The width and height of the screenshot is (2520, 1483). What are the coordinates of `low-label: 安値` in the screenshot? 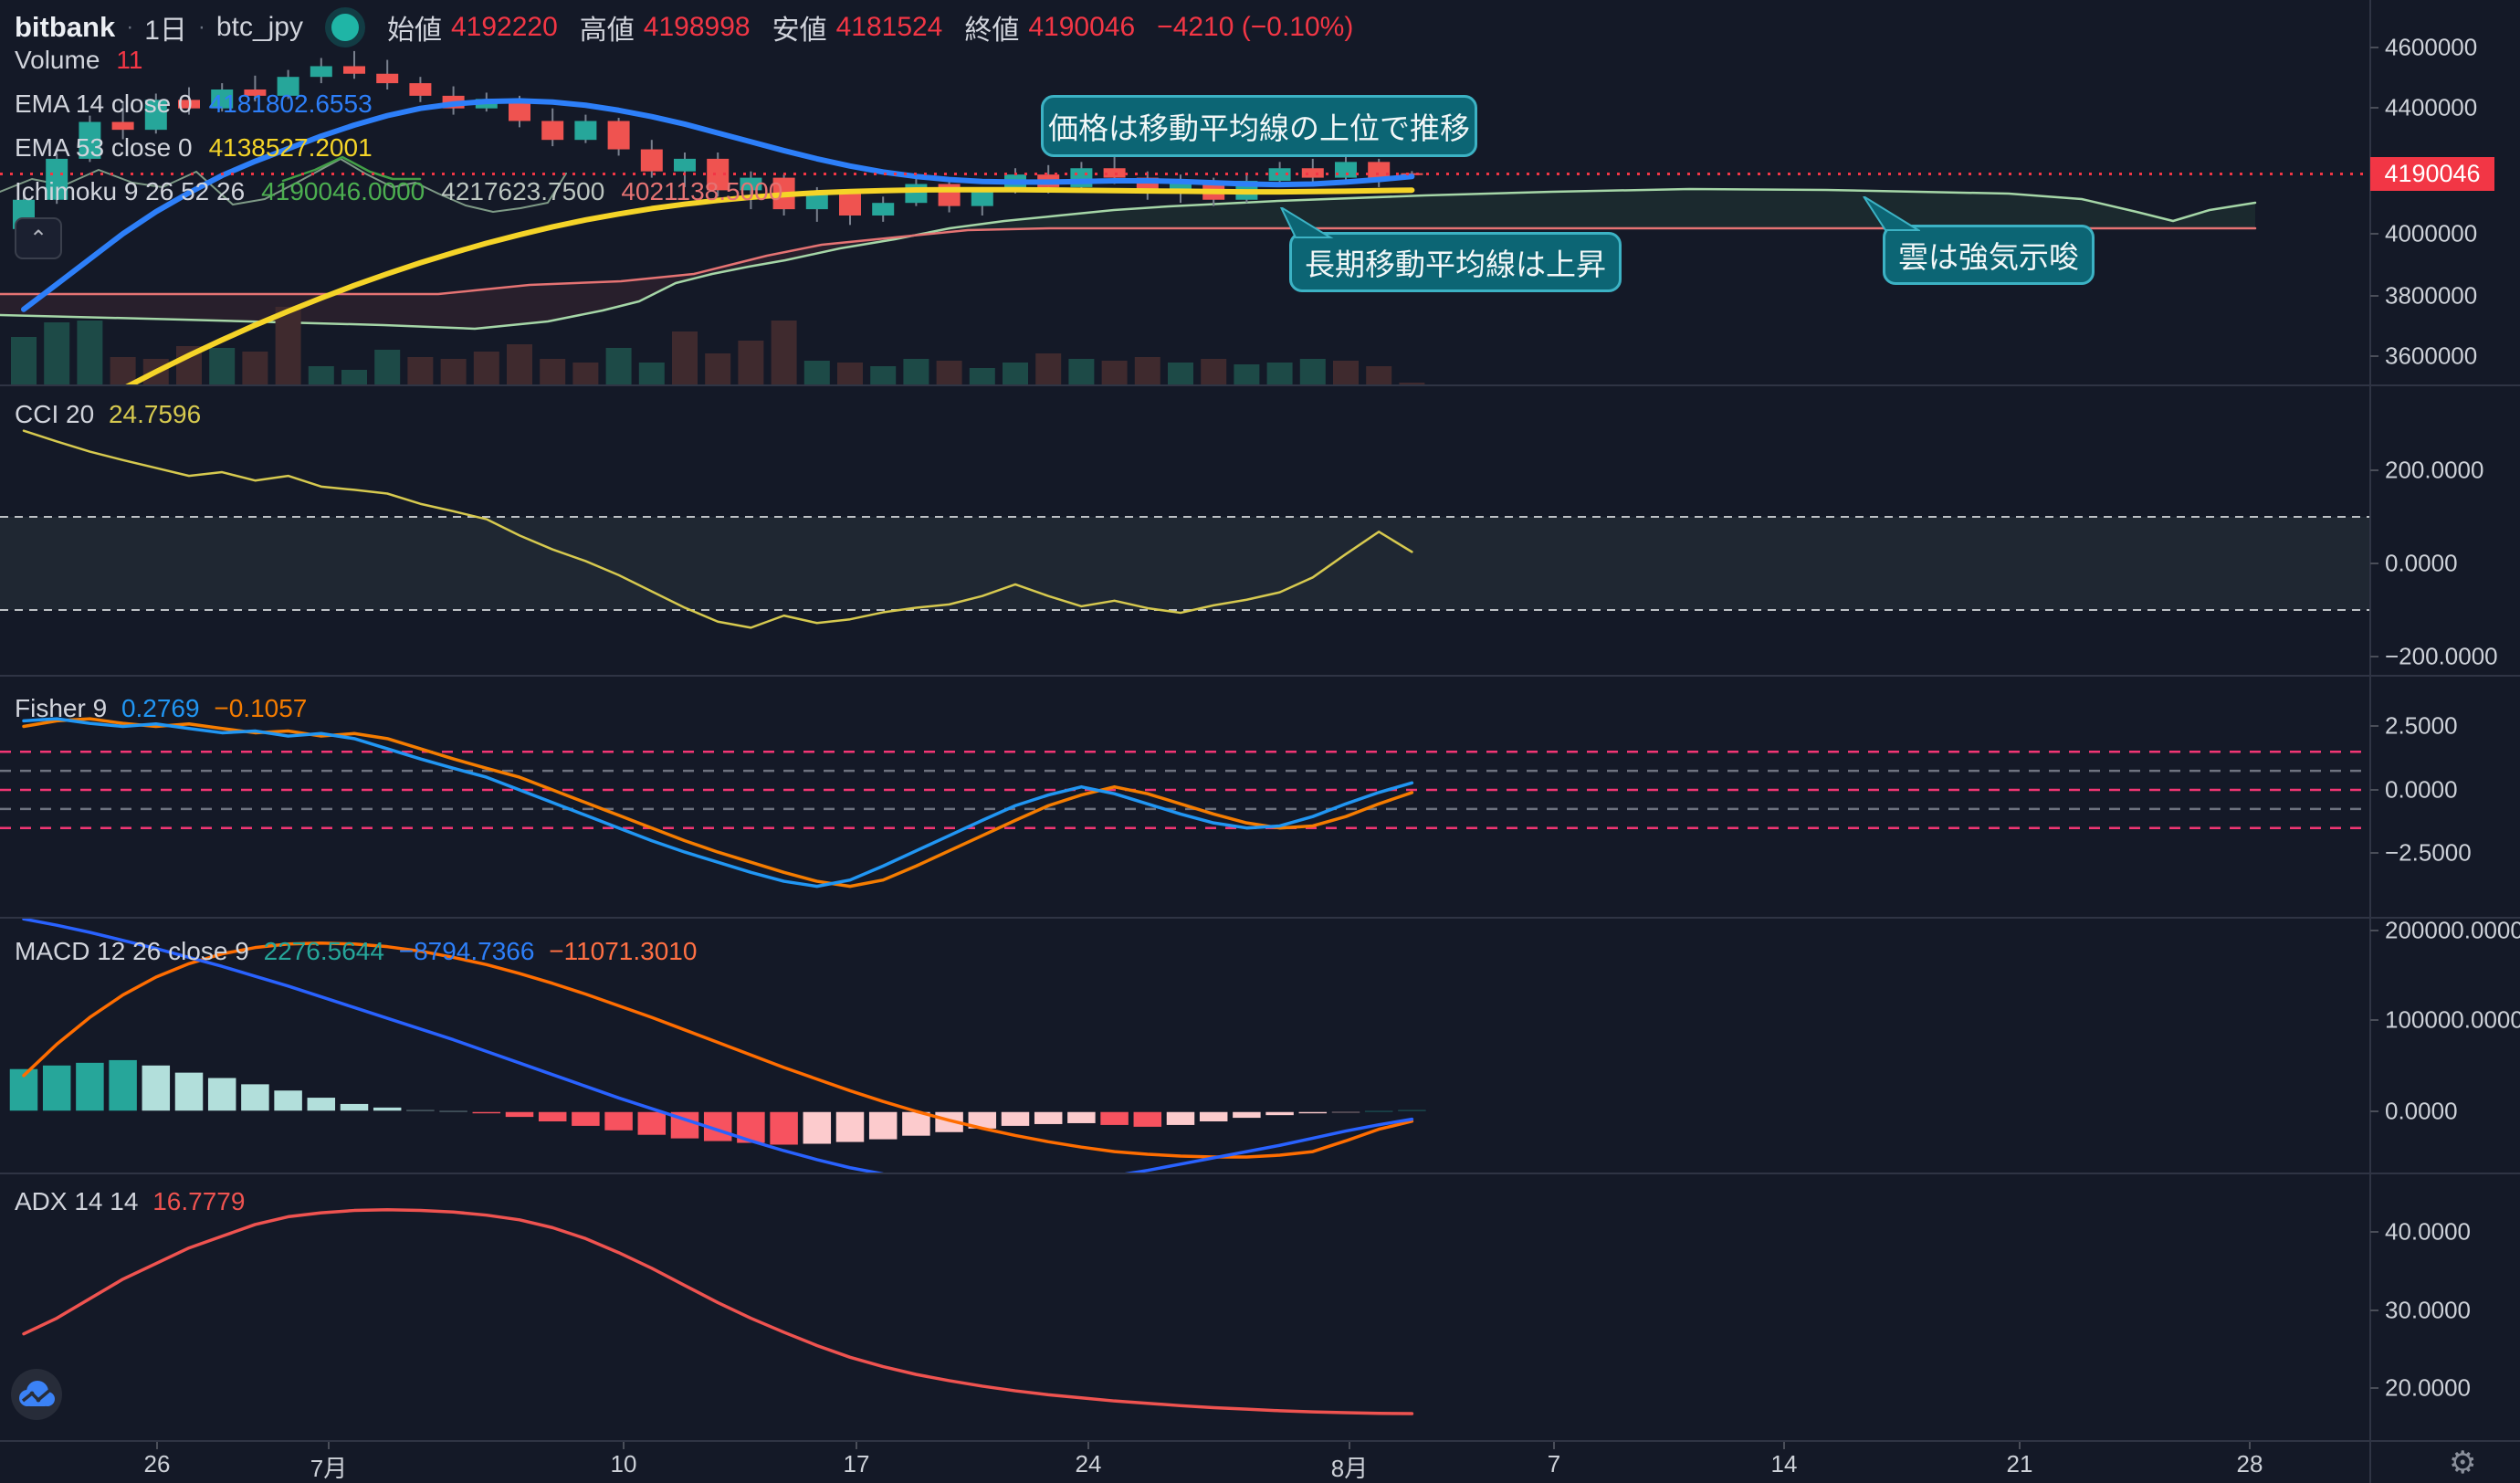 It's located at (799, 31).